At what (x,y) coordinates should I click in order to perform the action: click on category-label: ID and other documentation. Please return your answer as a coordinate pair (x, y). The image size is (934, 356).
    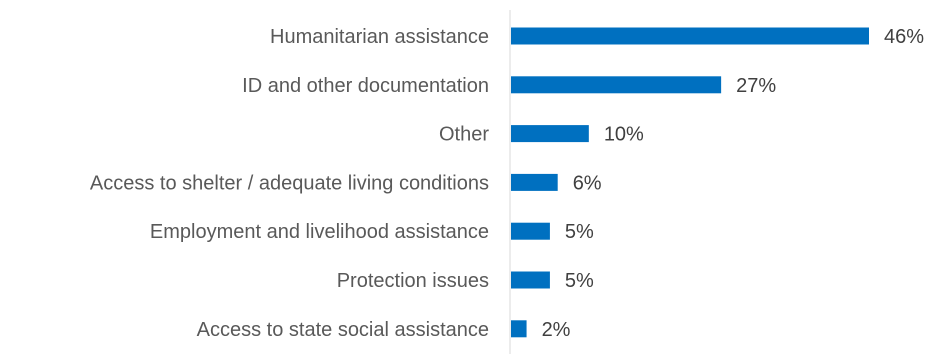
    Looking at the image, I should click on (365, 86).